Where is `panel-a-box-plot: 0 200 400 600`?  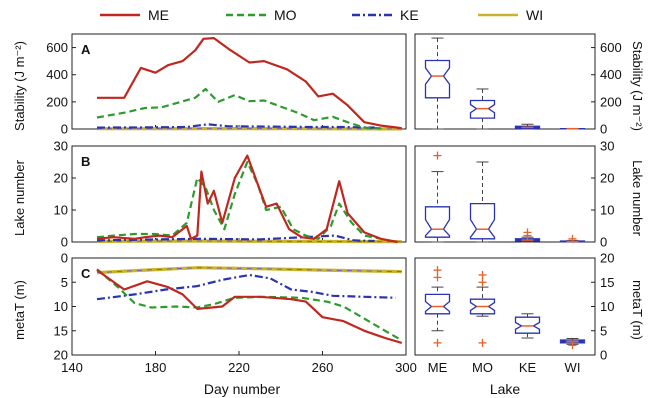
panel-a-box-plot: 0 200 400 600 is located at coordinates (518, 85).